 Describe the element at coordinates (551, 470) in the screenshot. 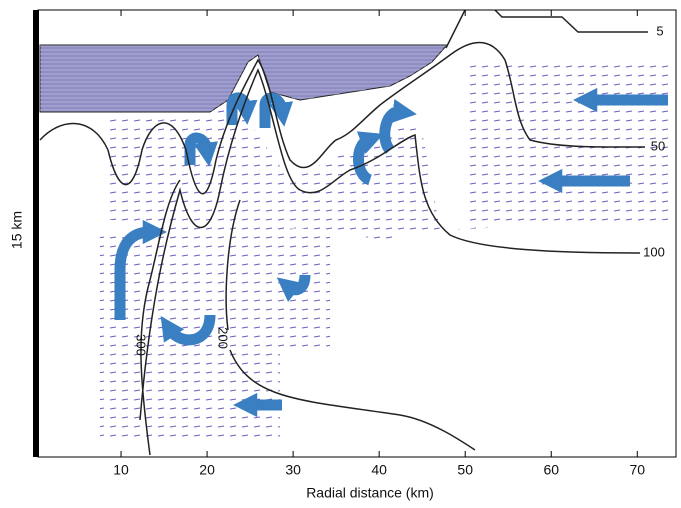

I see `x-tick-label: 60` at that location.